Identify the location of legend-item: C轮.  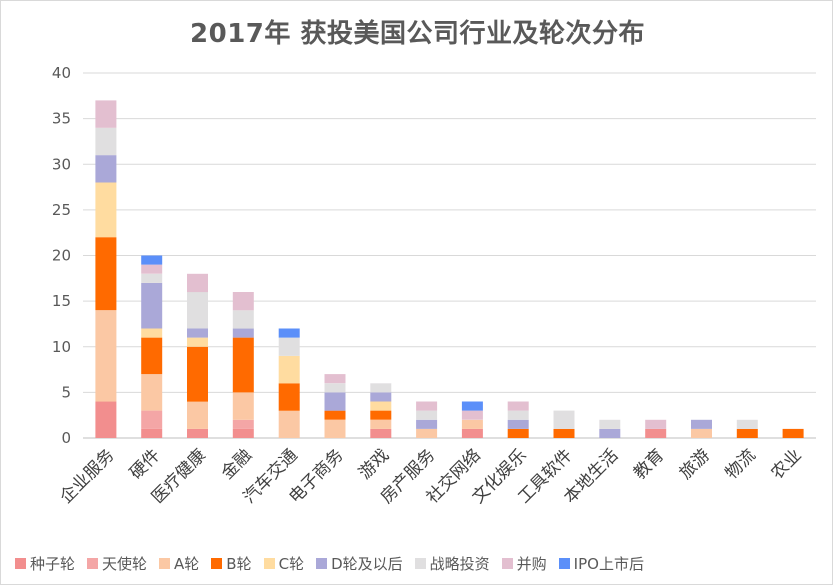
(284, 563).